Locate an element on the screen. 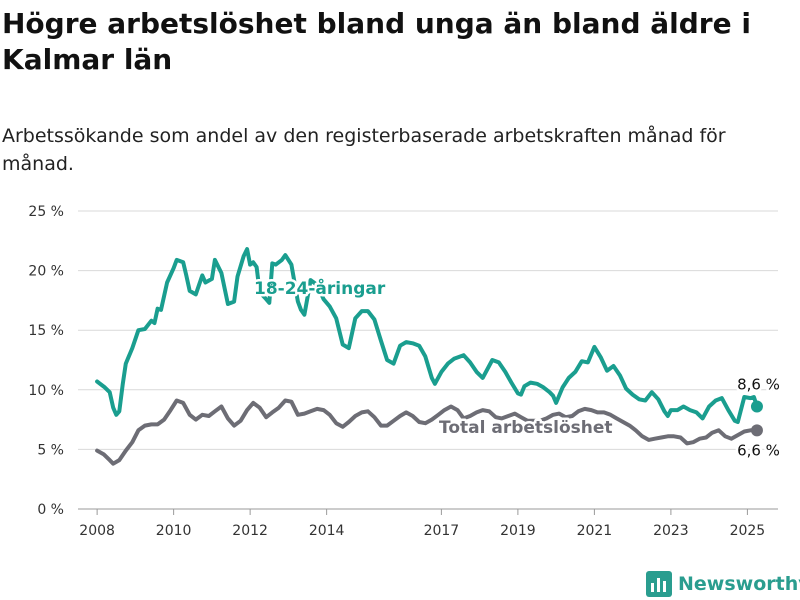 This screenshot has height=600, width=800. x-tick-label: 2025 is located at coordinates (748, 531).